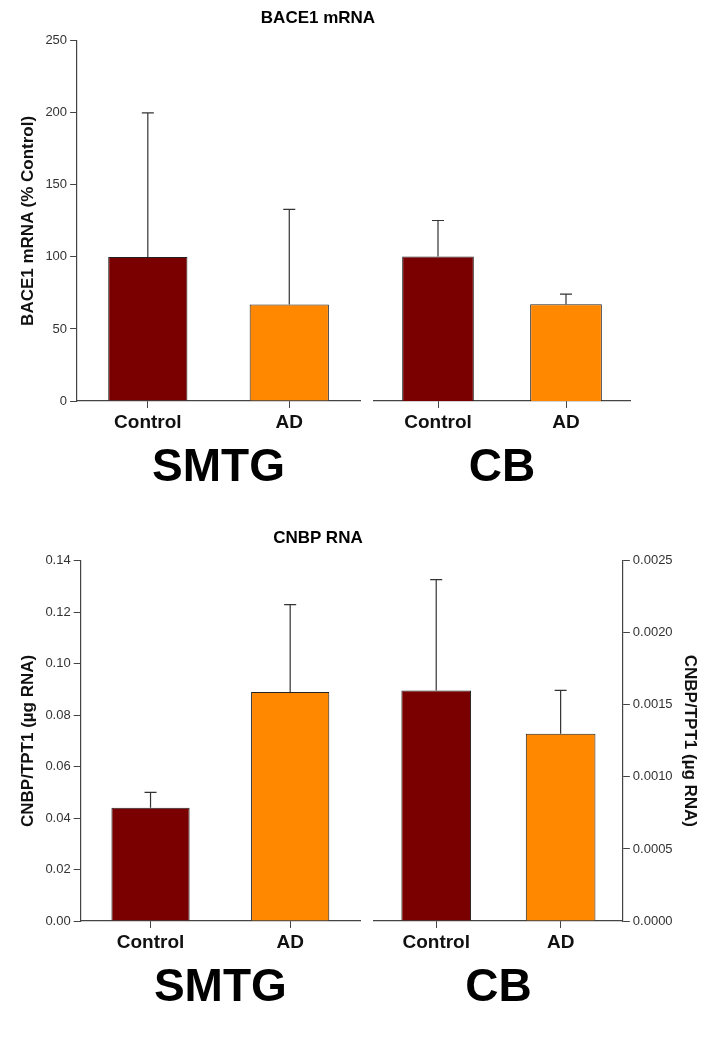 The image size is (728, 1038). Describe the element at coordinates (58, 663) in the screenshot. I see `y-tick-label: 0.10` at that location.